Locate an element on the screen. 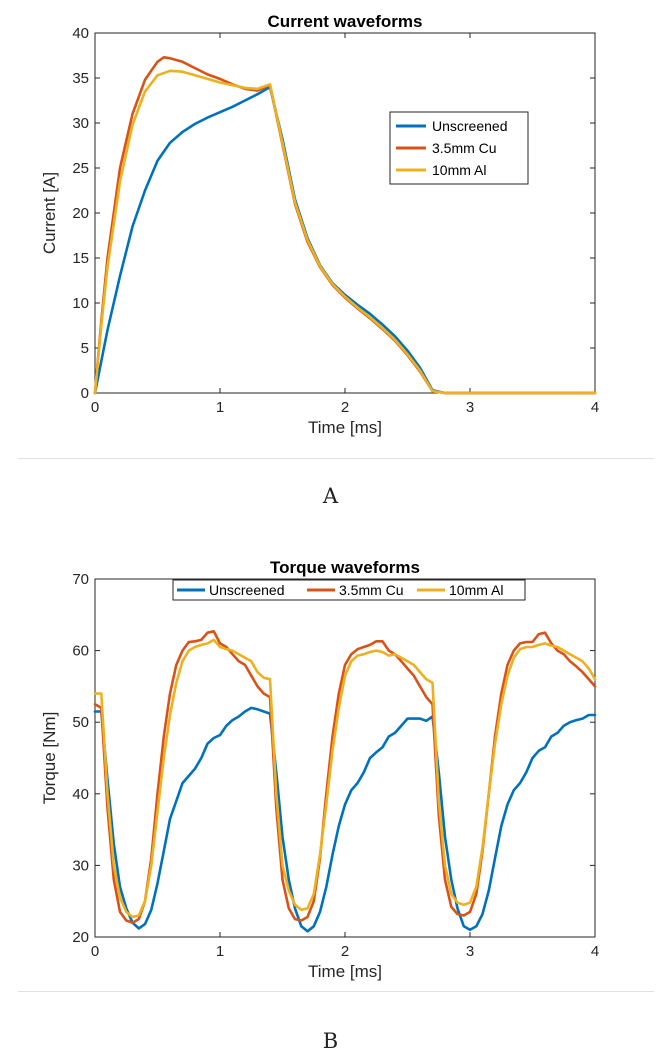 This screenshot has height=1055, width=661. legend-box is located at coordinates (349, 590).